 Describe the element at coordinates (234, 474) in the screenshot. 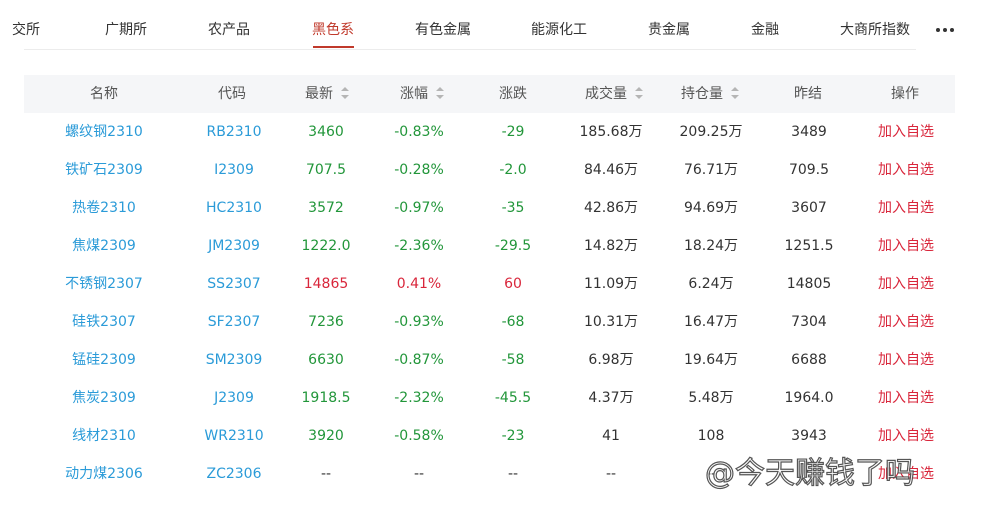

I see `cell-code: ZC2306` at that location.